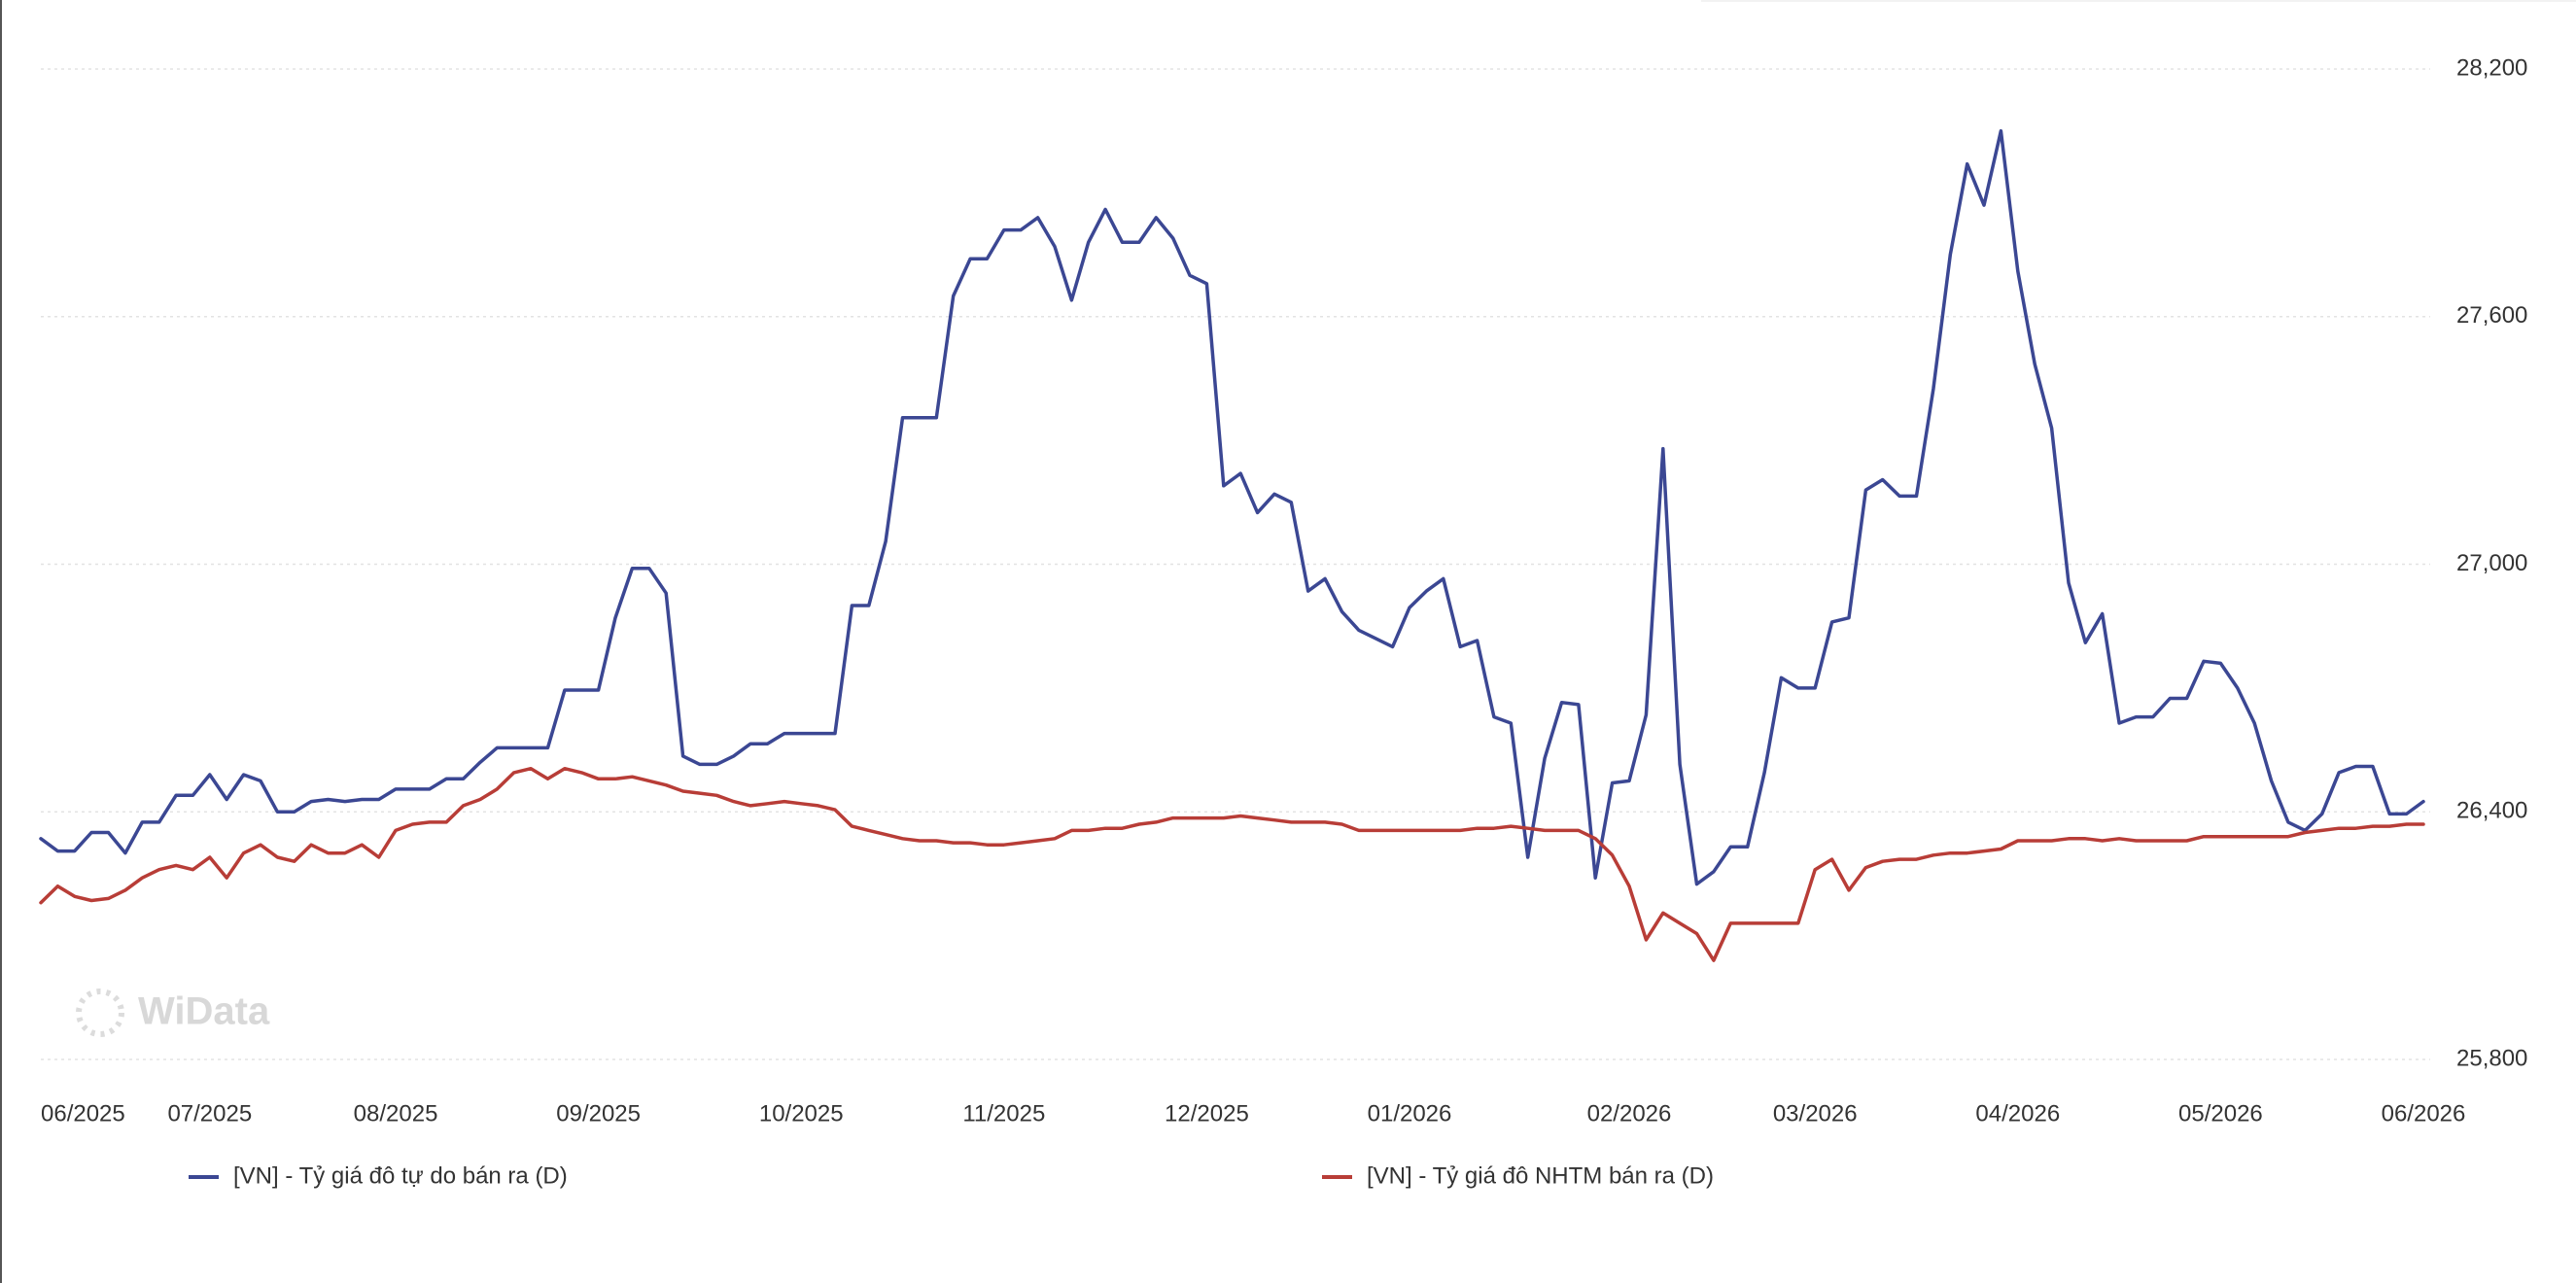  I want to click on x-tick-label: 02/2026, so click(1630, 1113).